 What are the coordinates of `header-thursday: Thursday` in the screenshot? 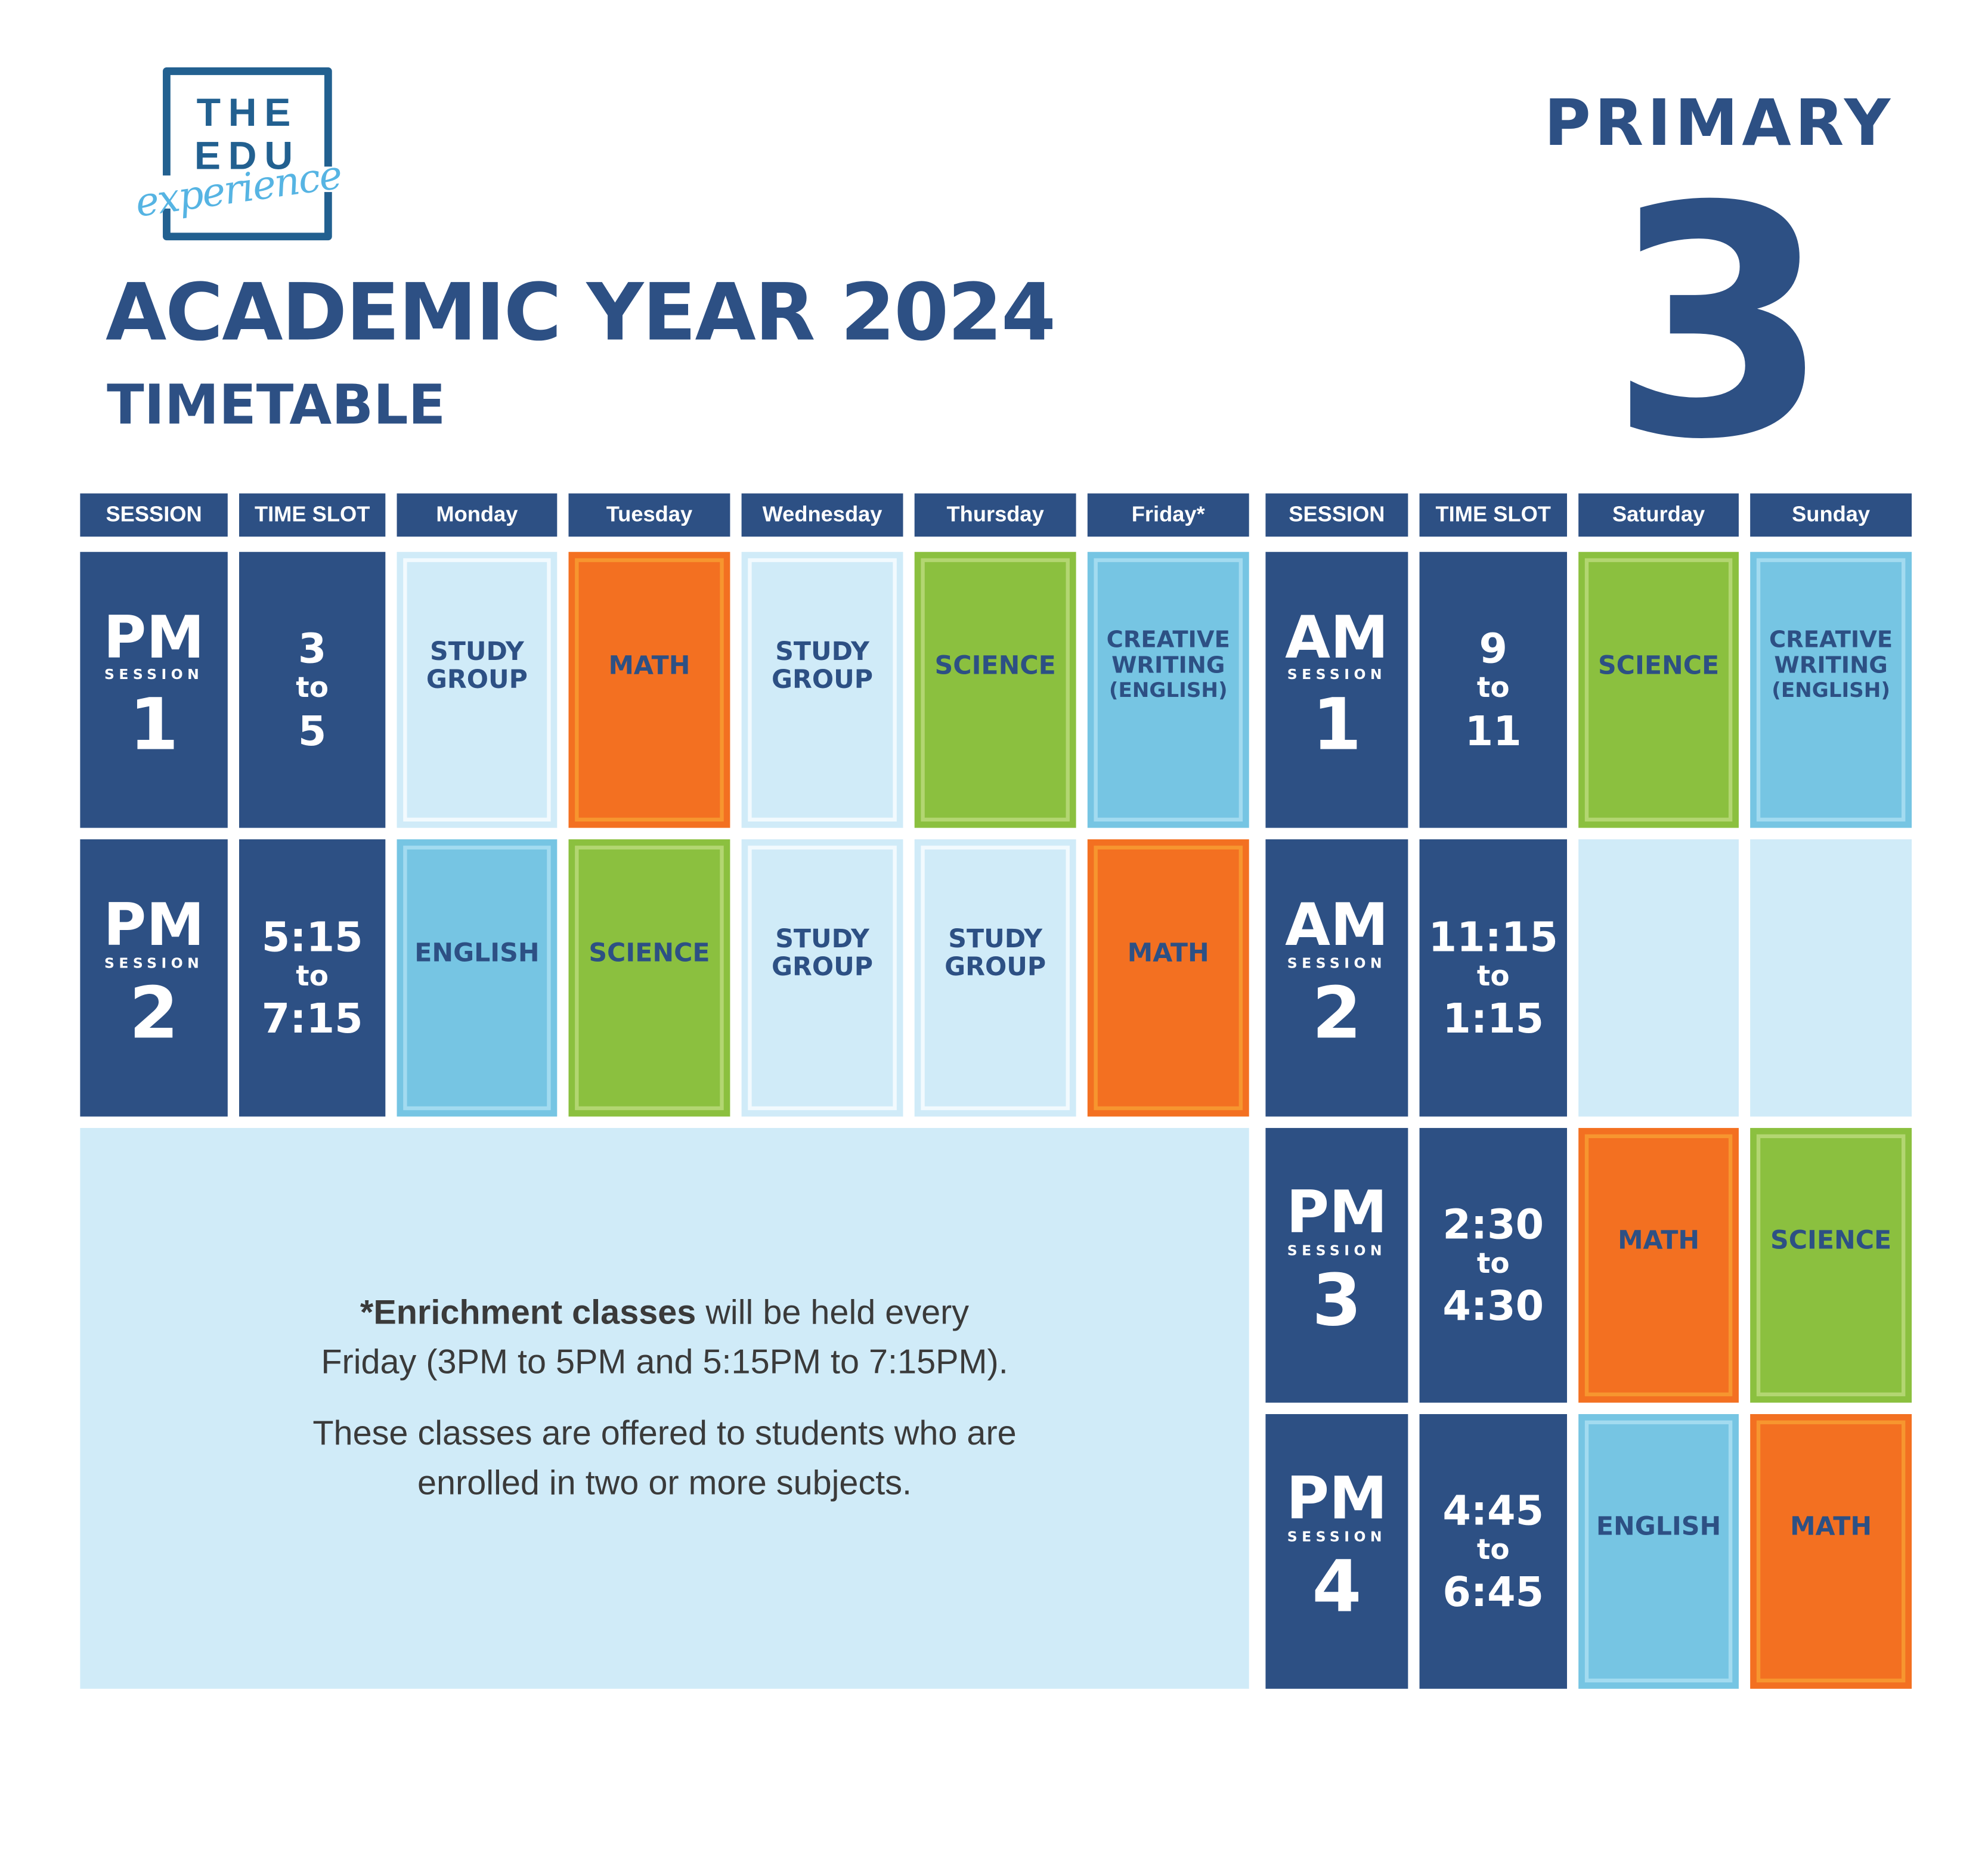 It's located at (995, 515).